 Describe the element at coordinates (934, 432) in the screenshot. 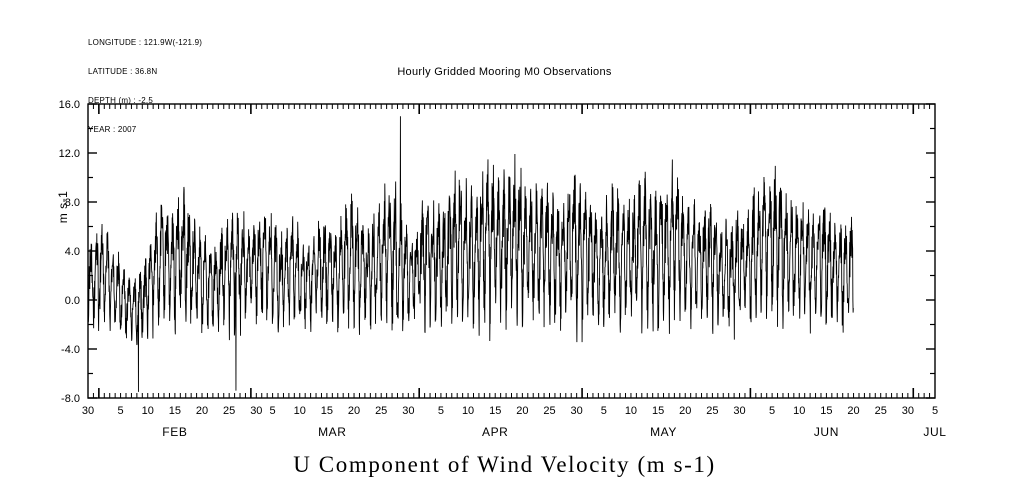

I see `svg-text: JUL` at that location.